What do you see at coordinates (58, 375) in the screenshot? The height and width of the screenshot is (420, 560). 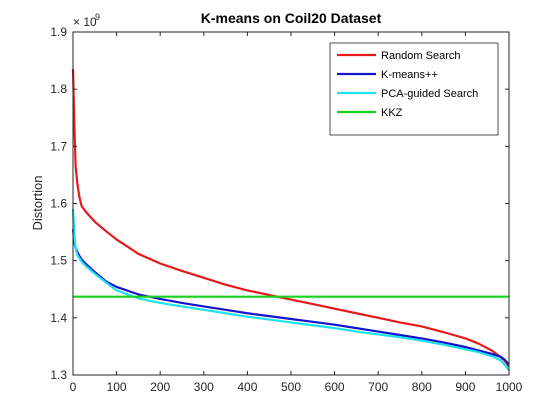 I see `y-tick-label: 1.3` at bounding box center [58, 375].